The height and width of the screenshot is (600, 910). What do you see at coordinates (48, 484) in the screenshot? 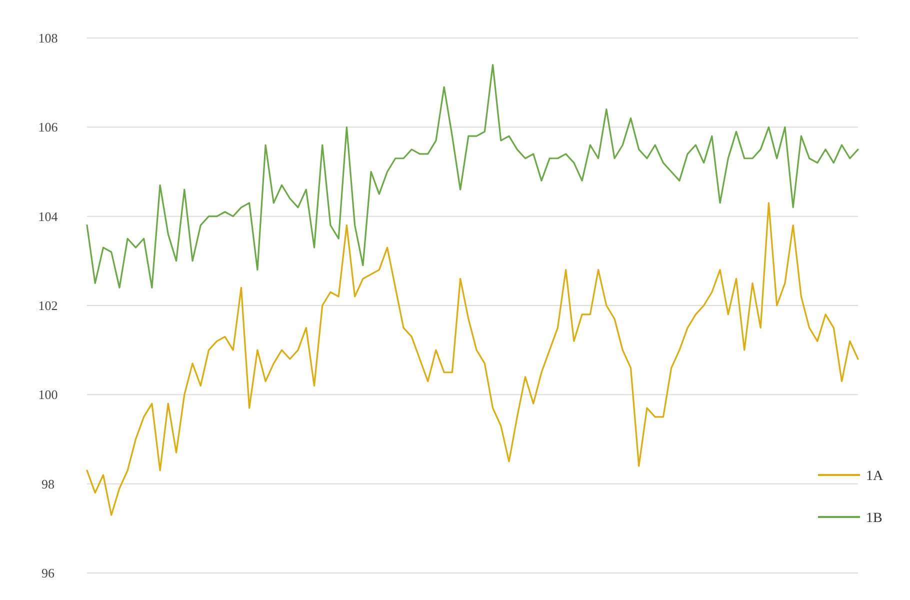
I see `y-tick-label: 98` at bounding box center [48, 484].